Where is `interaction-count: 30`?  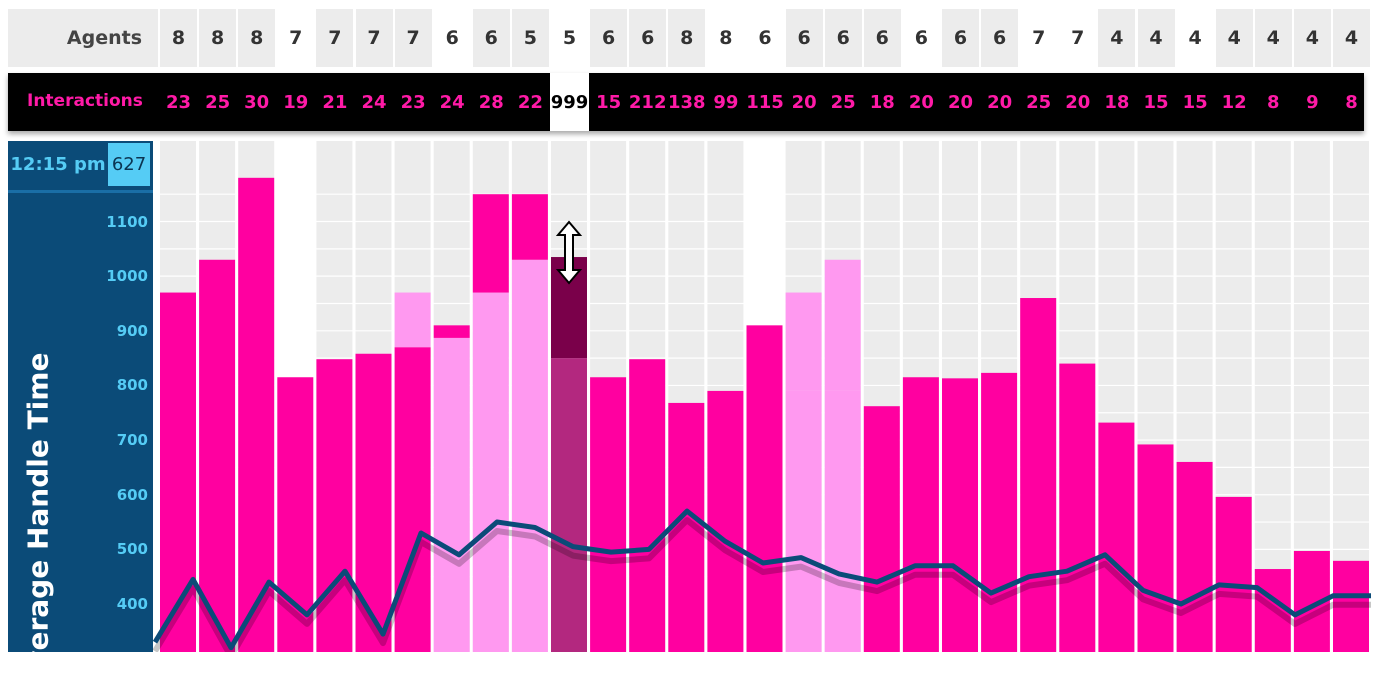
interaction-count: 30 is located at coordinates (257, 102).